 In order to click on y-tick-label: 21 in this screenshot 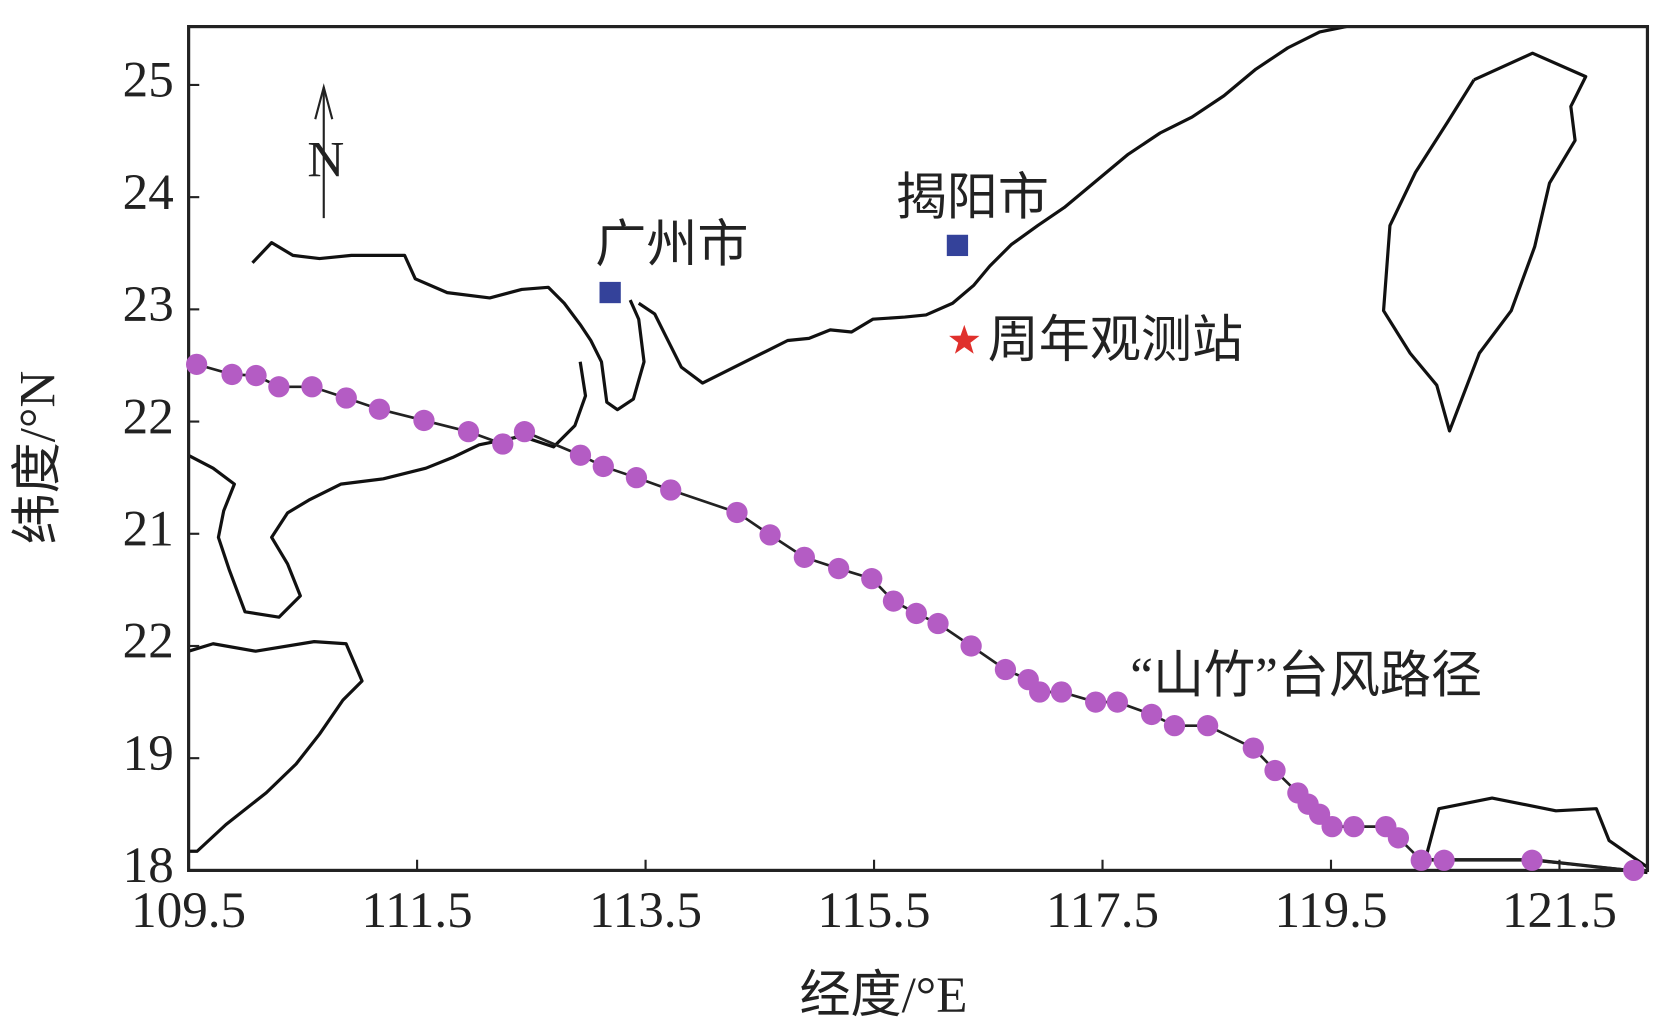, I will do `click(148, 528)`.